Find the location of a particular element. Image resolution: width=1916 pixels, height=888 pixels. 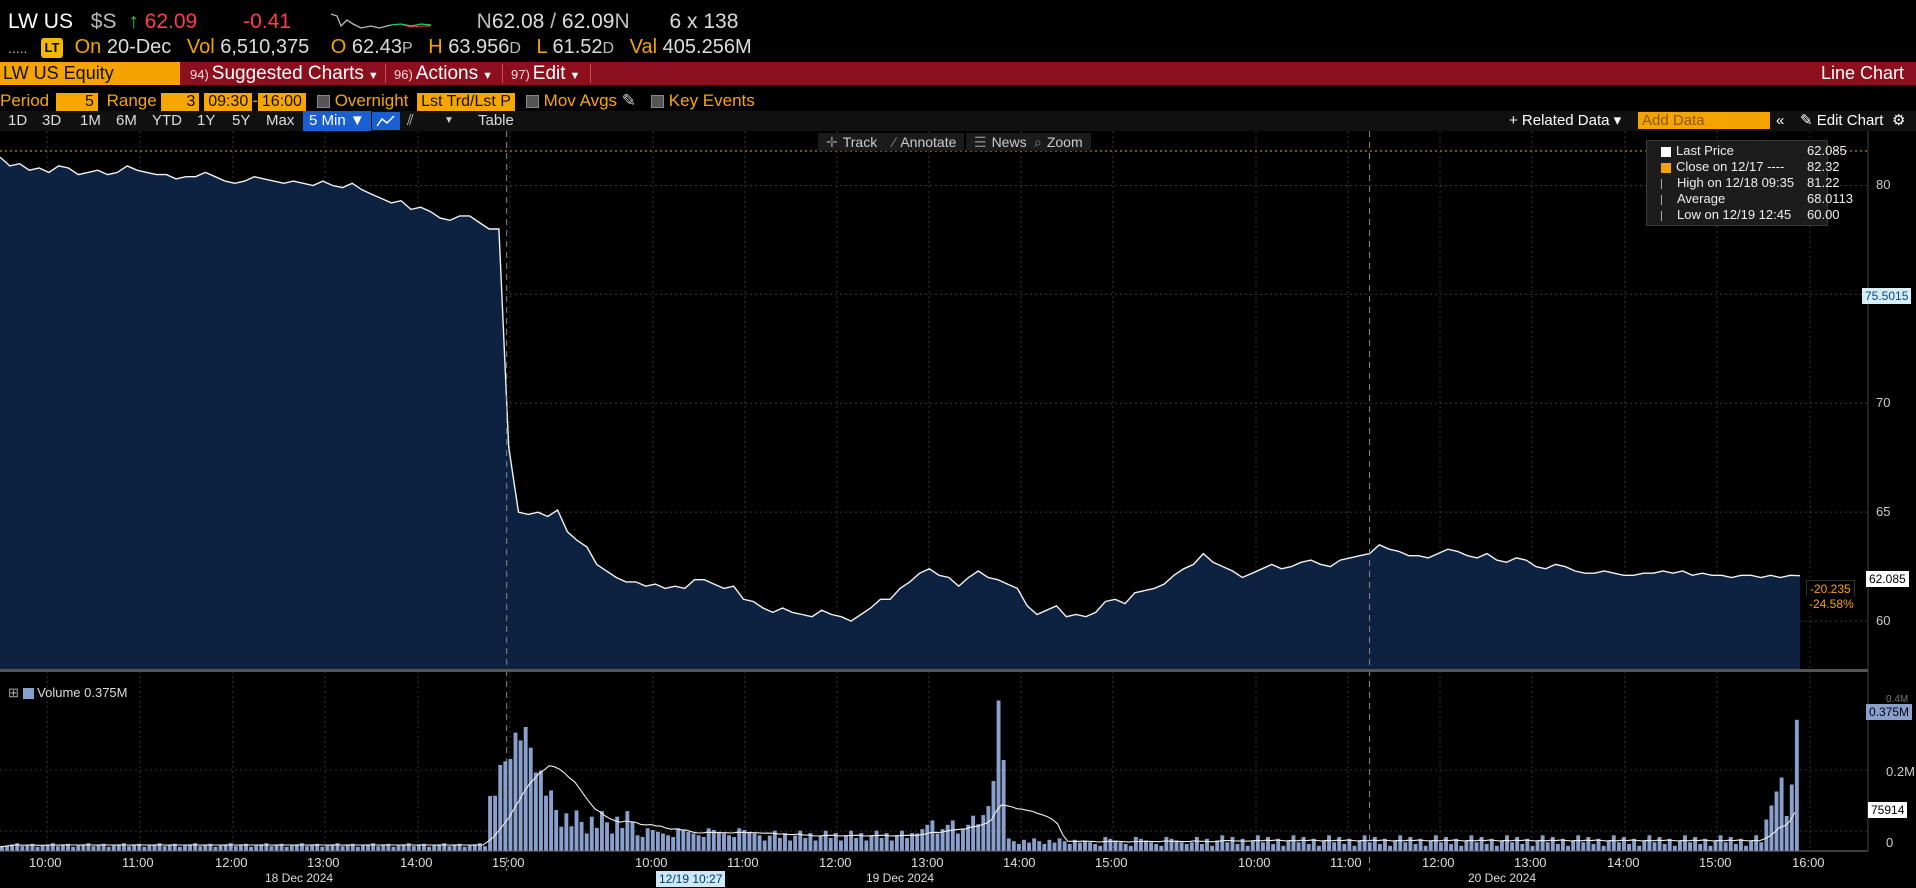

legend-item: Last Price 62.085 is located at coordinates (1754, 151).